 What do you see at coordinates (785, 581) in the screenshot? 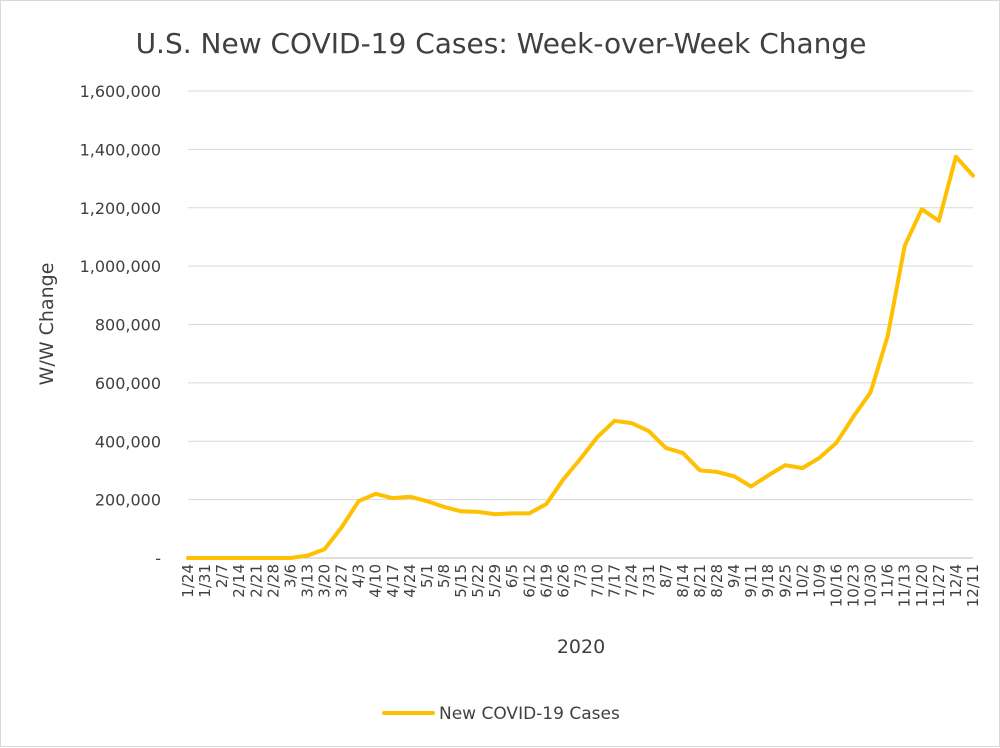
I see `x-tick-label: 9/25` at bounding box center [785, 581].